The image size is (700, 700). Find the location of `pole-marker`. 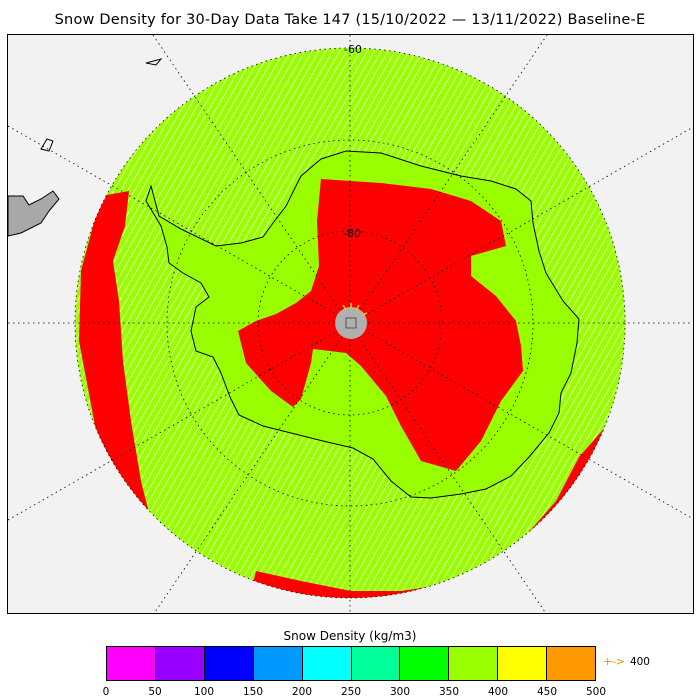

pole-marker is located at coordinates (355, 309).